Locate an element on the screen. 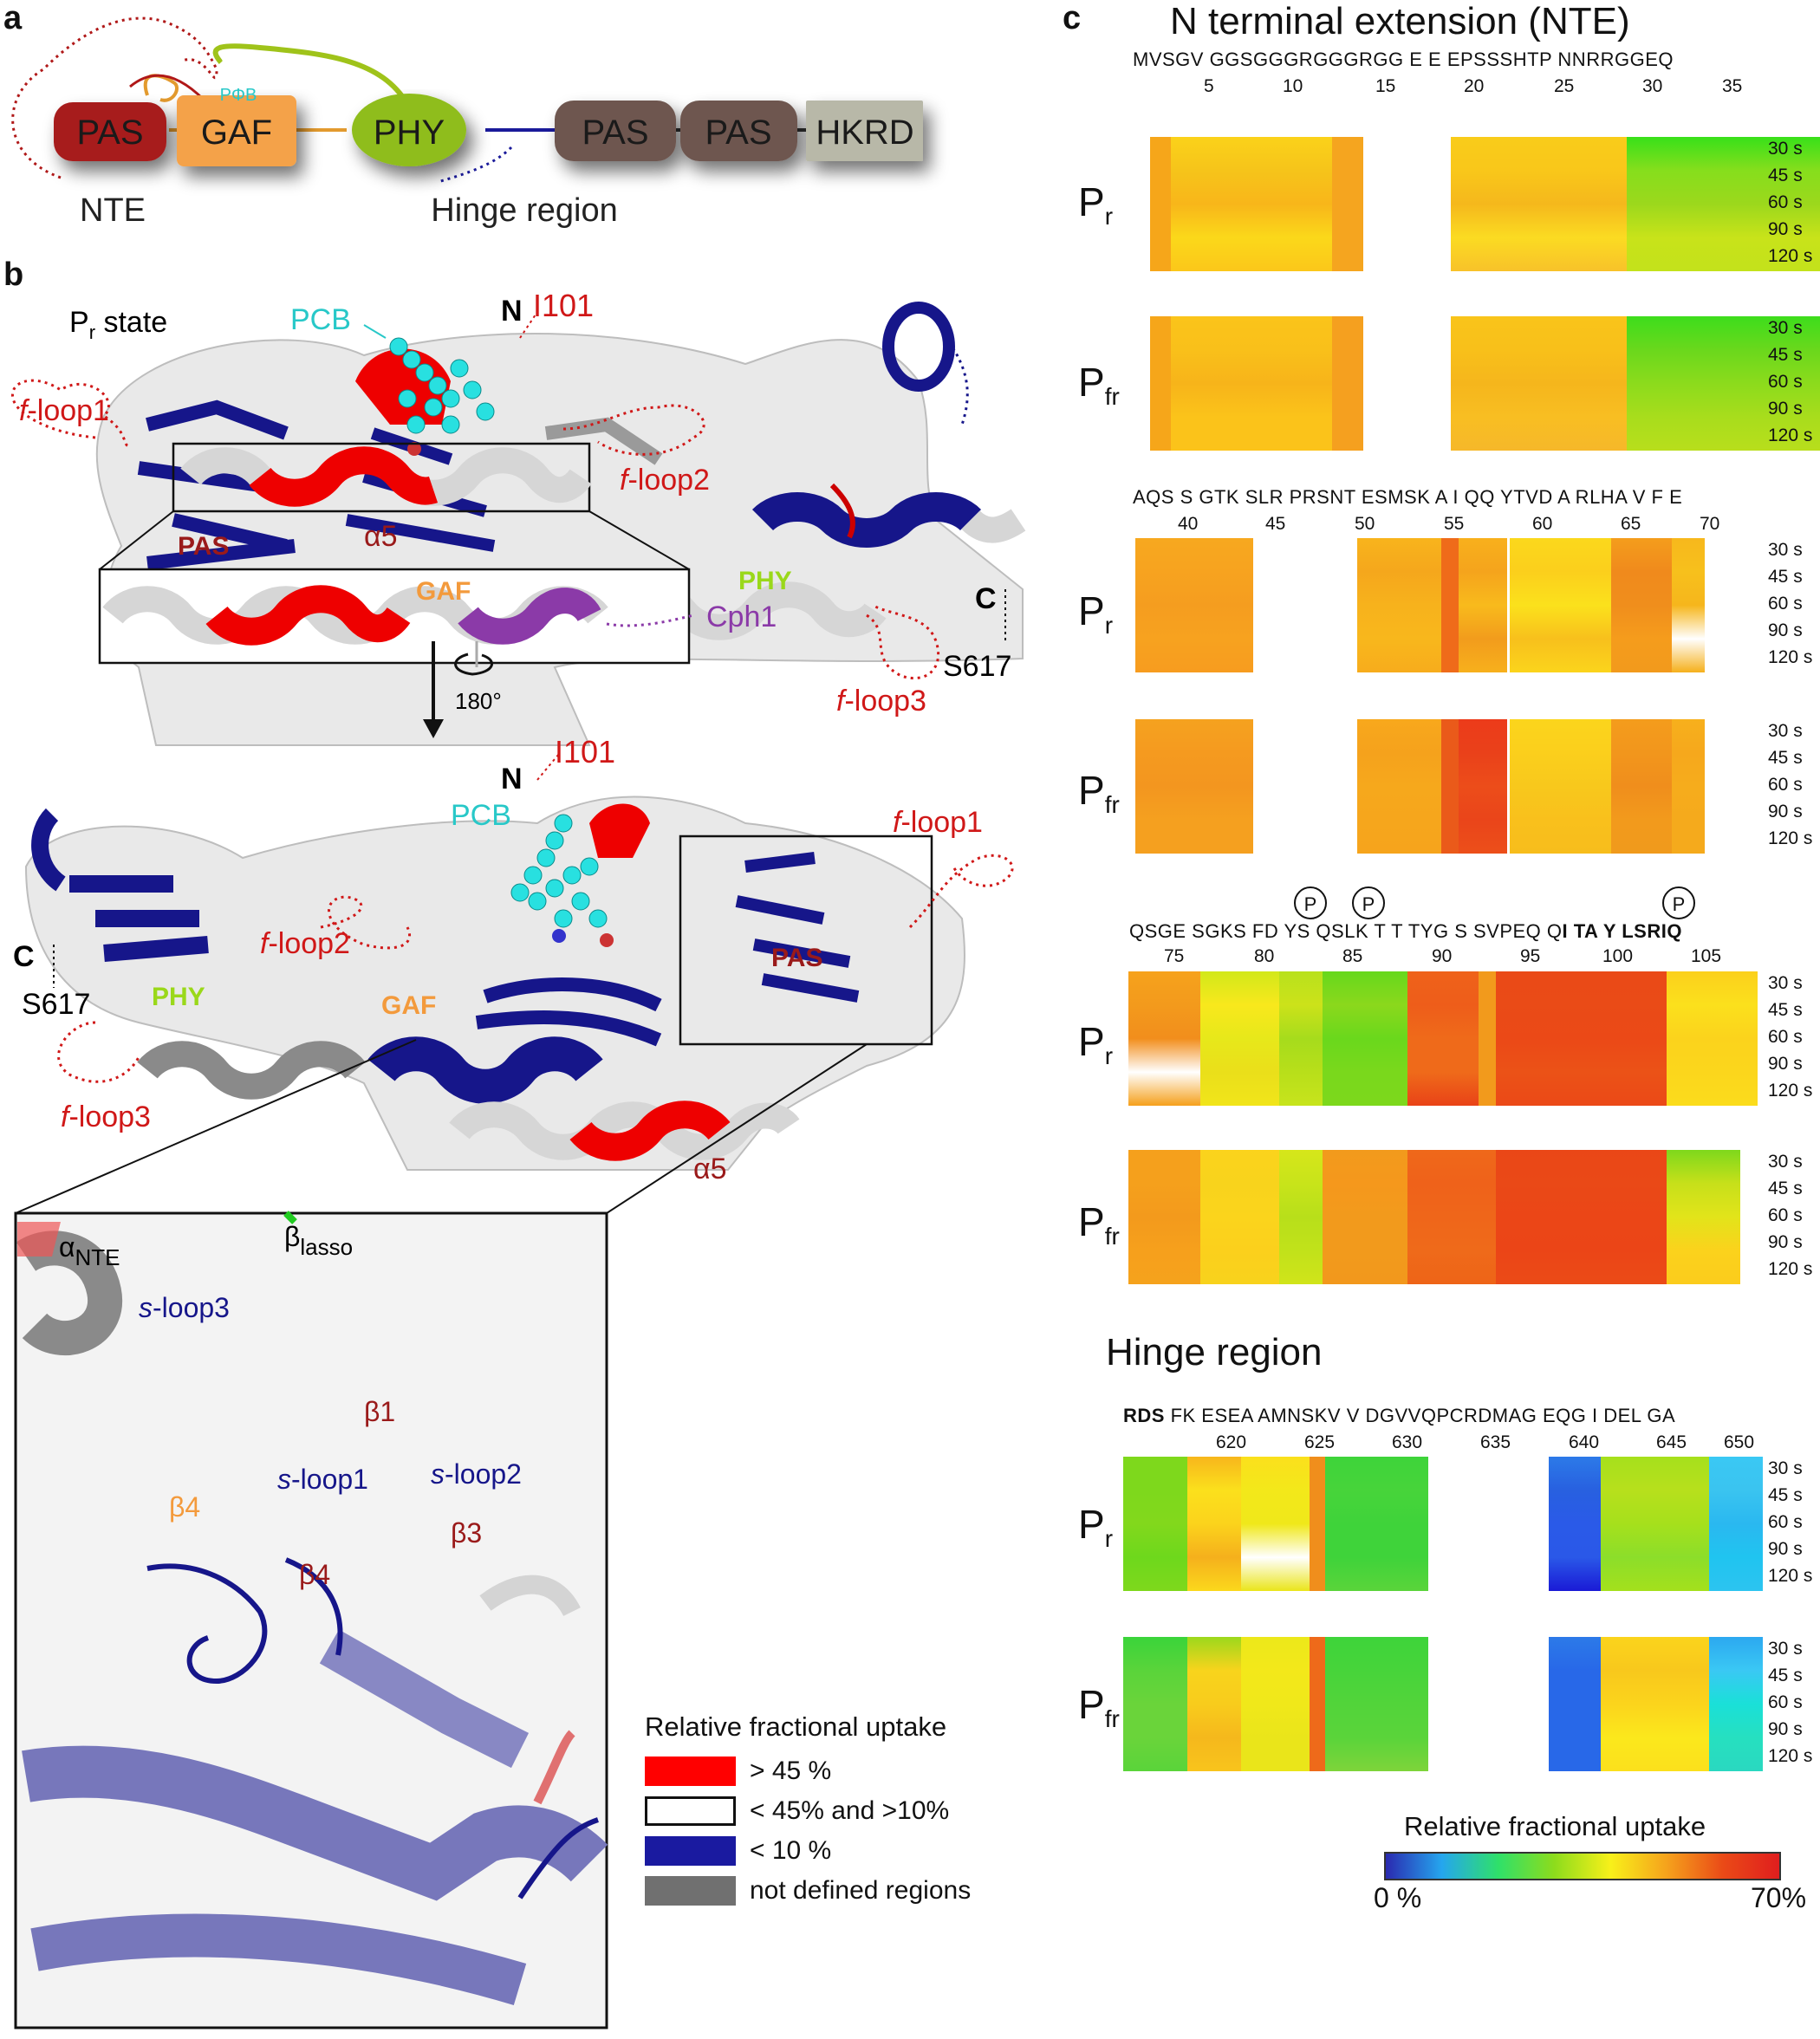  inset-beta4-orange-label: β4 is located at coordinates (184, 1507).